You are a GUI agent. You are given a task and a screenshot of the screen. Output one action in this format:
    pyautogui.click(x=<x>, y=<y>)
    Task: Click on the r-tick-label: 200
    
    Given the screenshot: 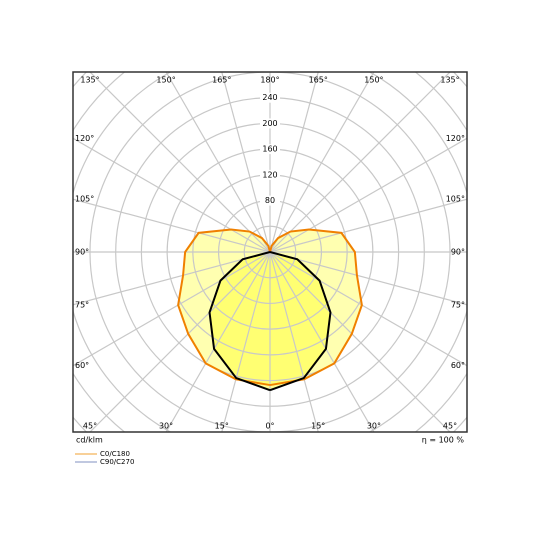 What is the action you would take?
    pyautogui.click(x=269, y=123)
    